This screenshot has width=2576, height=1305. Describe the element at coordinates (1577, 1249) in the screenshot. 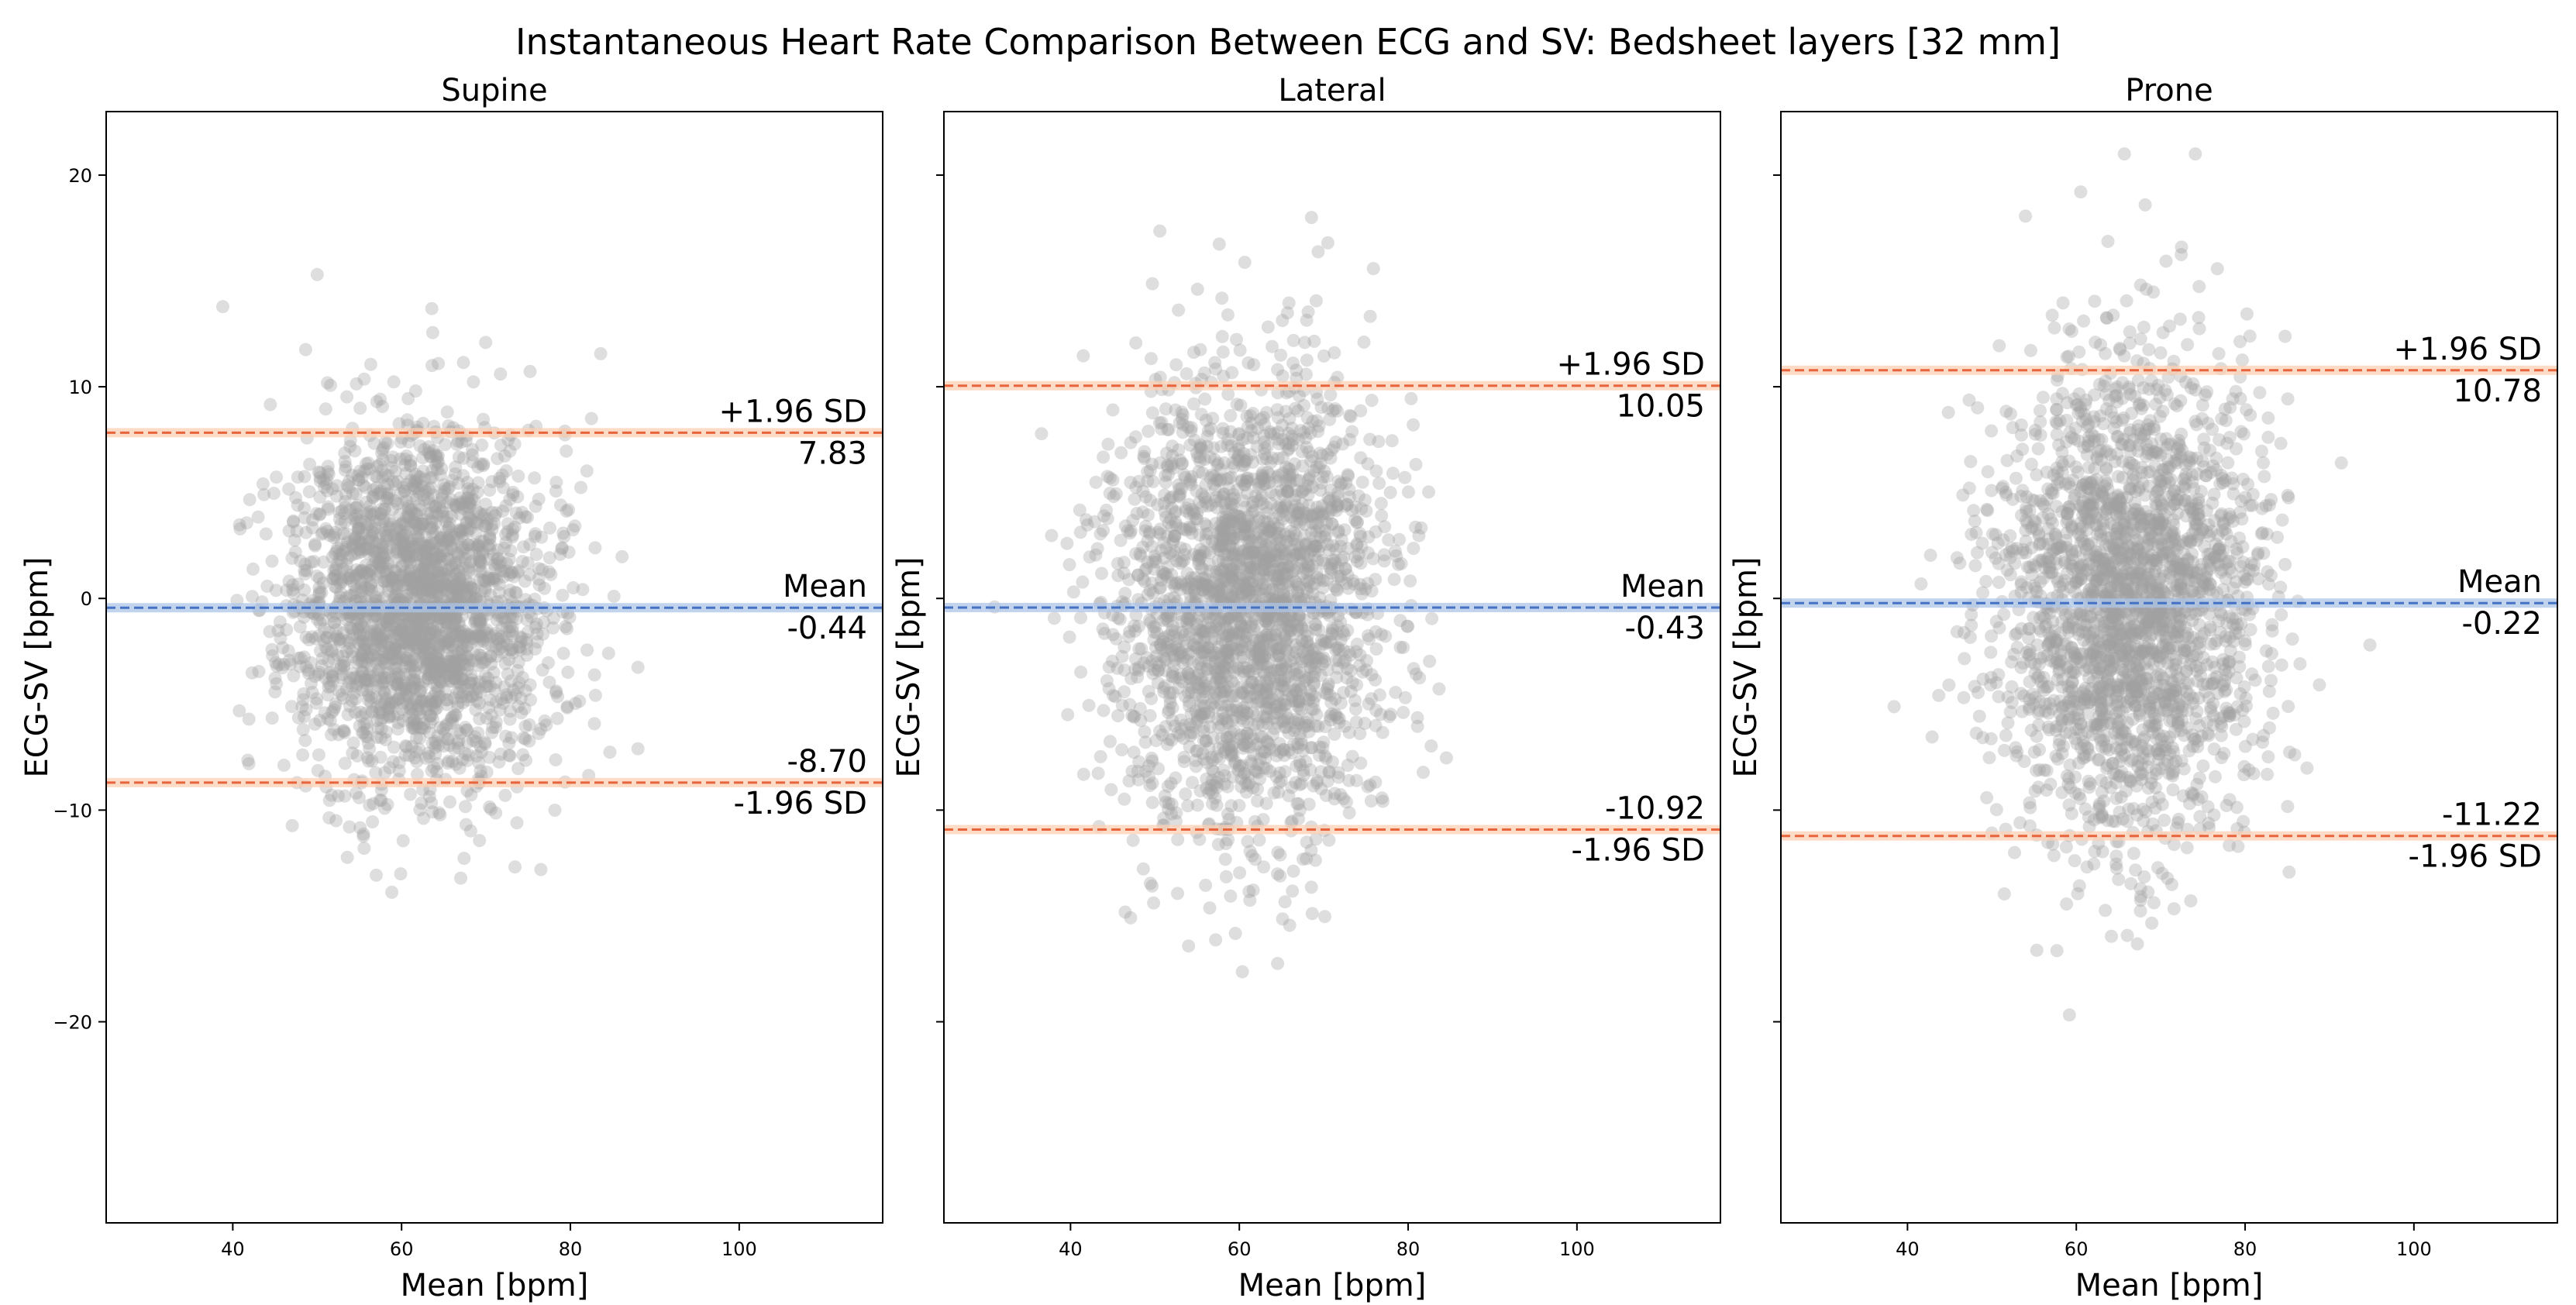

I see `x-tick-label: 100` at that location.